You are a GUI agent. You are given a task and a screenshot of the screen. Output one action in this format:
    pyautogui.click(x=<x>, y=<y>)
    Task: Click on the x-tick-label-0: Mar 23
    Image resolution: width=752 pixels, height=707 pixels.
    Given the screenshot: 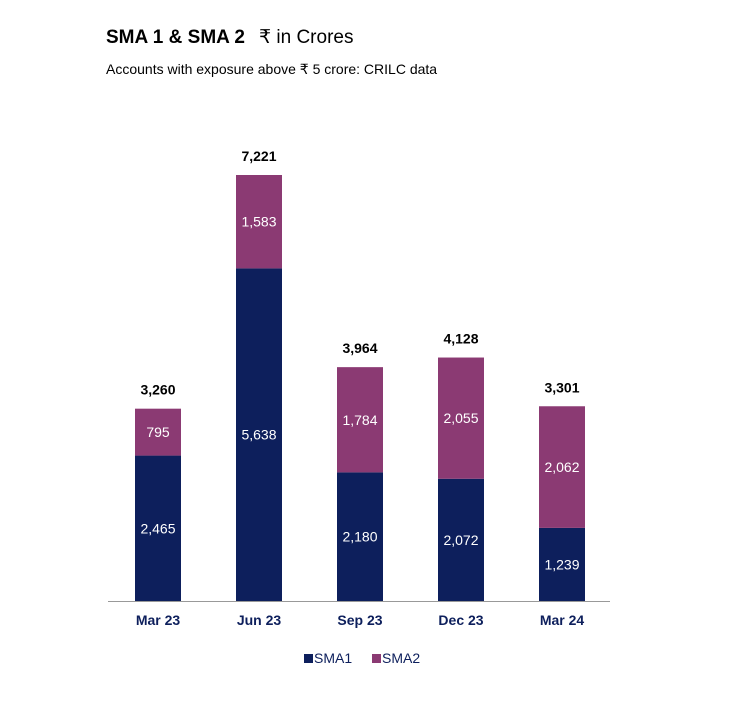 What is the action you would take?
    pyautogui.click(x=158, y=620)
    